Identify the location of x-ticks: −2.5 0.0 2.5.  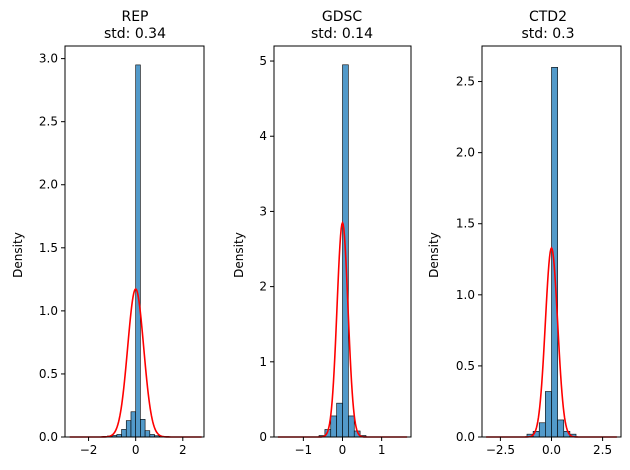
(549, 447).